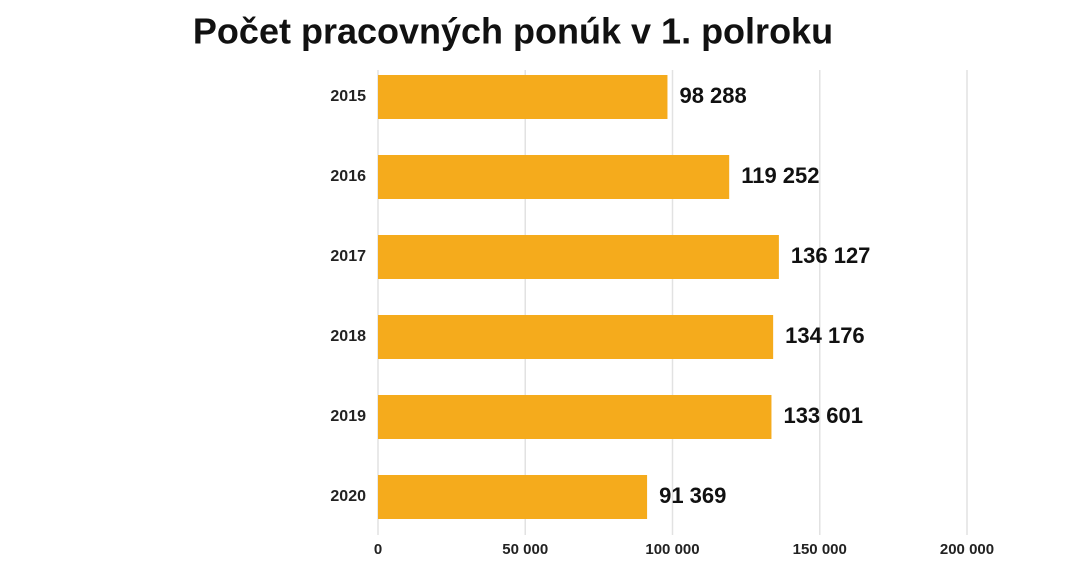 The image size is (1090, 563). What do you see at coordinates (780, 175) in the screenshot?
I see `value-label: 119 252` at bounding box center [780, 175].